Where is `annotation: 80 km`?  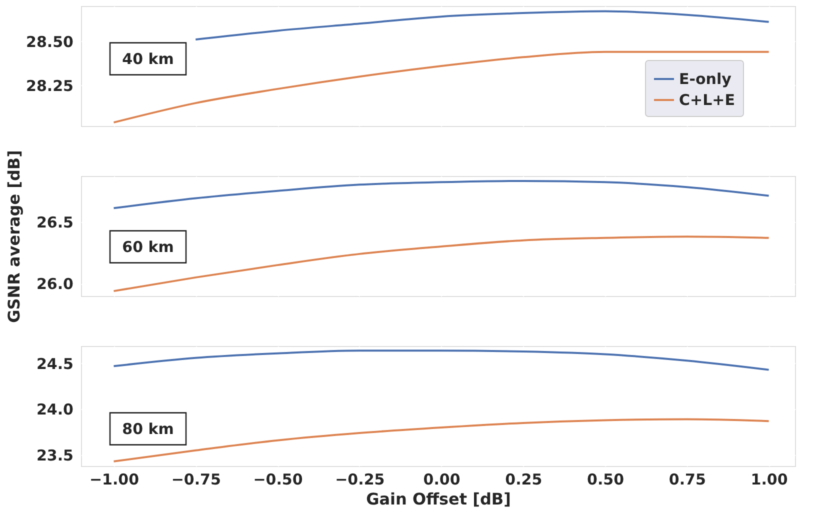 annotation: 80 km is located at coordinates (148, 429).